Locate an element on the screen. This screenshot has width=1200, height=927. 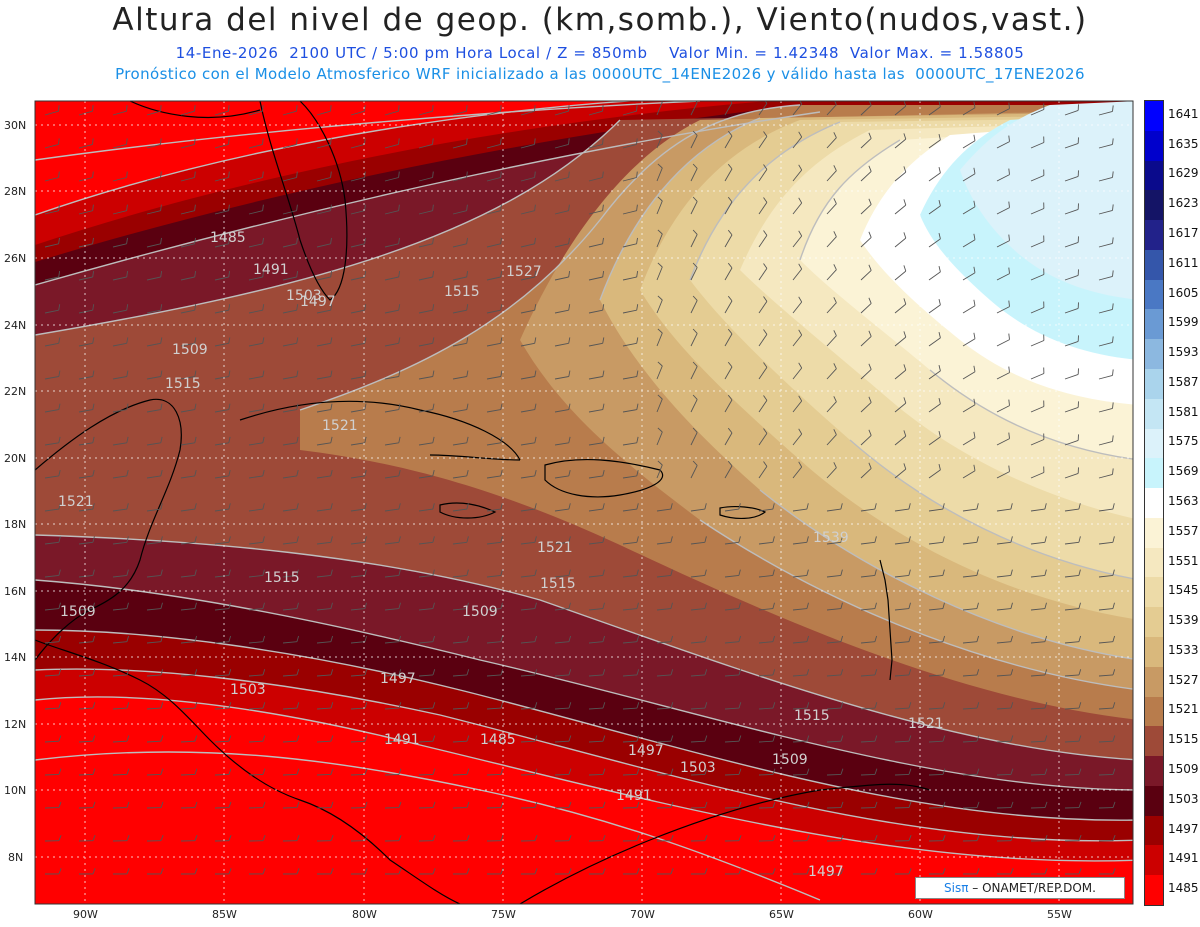
contour-label: 1503 is located at coordinates (304, 296).